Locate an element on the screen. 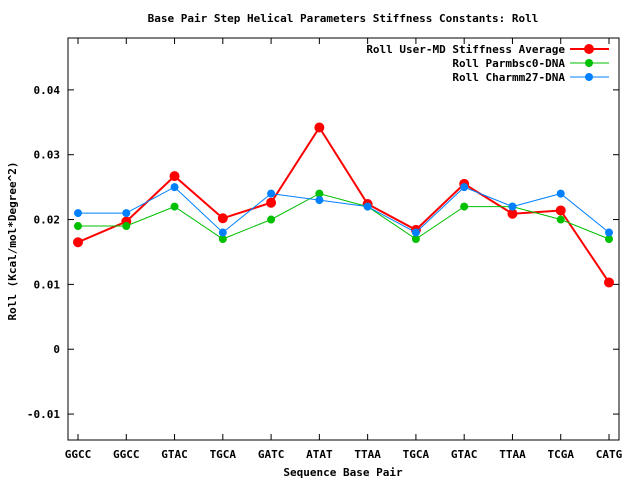 Image resolution: width=640 pixels, height=480 pixels. legend-label: Roll User-MD Stiffness Average is located at coordinates (465, 49).